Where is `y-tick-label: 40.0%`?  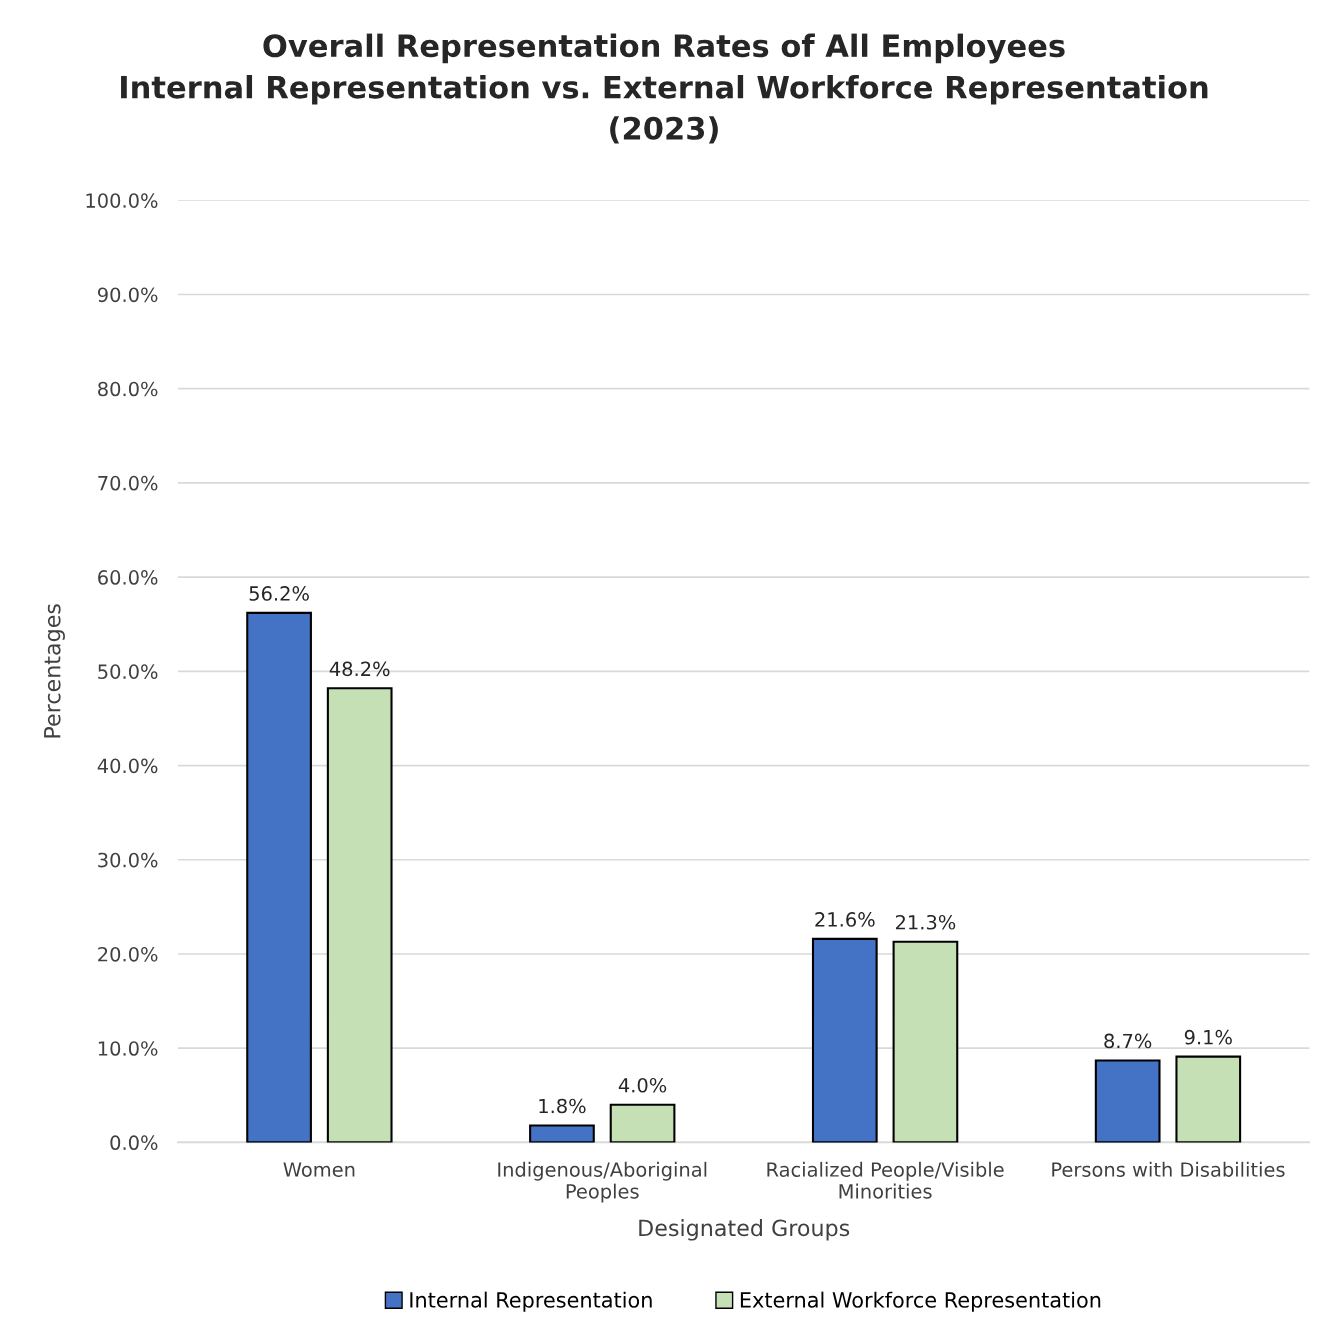
y-tick-label: 40.0% is located at coordinates (127, 766).